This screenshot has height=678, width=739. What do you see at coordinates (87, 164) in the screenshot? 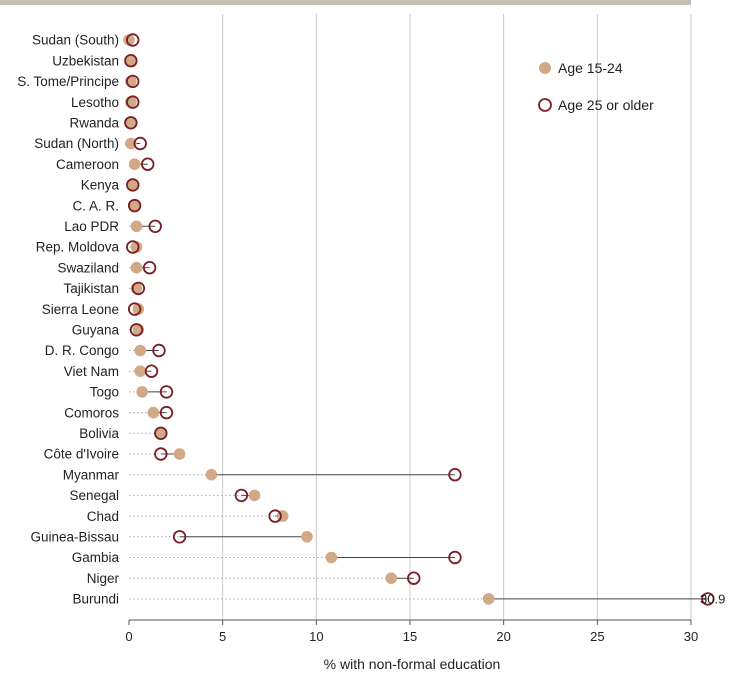
I see `country-label-cameroon: Cameroon` at bounding box center [87, 164].